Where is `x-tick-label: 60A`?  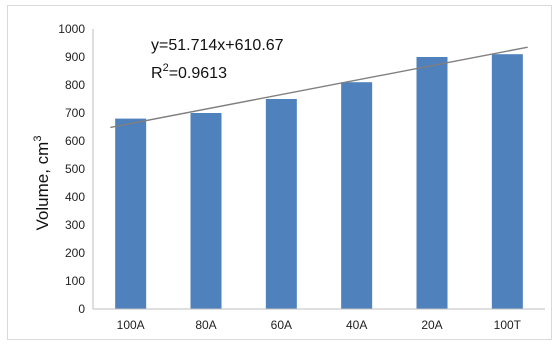
x-tick-label: 60A is located at coordinates (281, 325).